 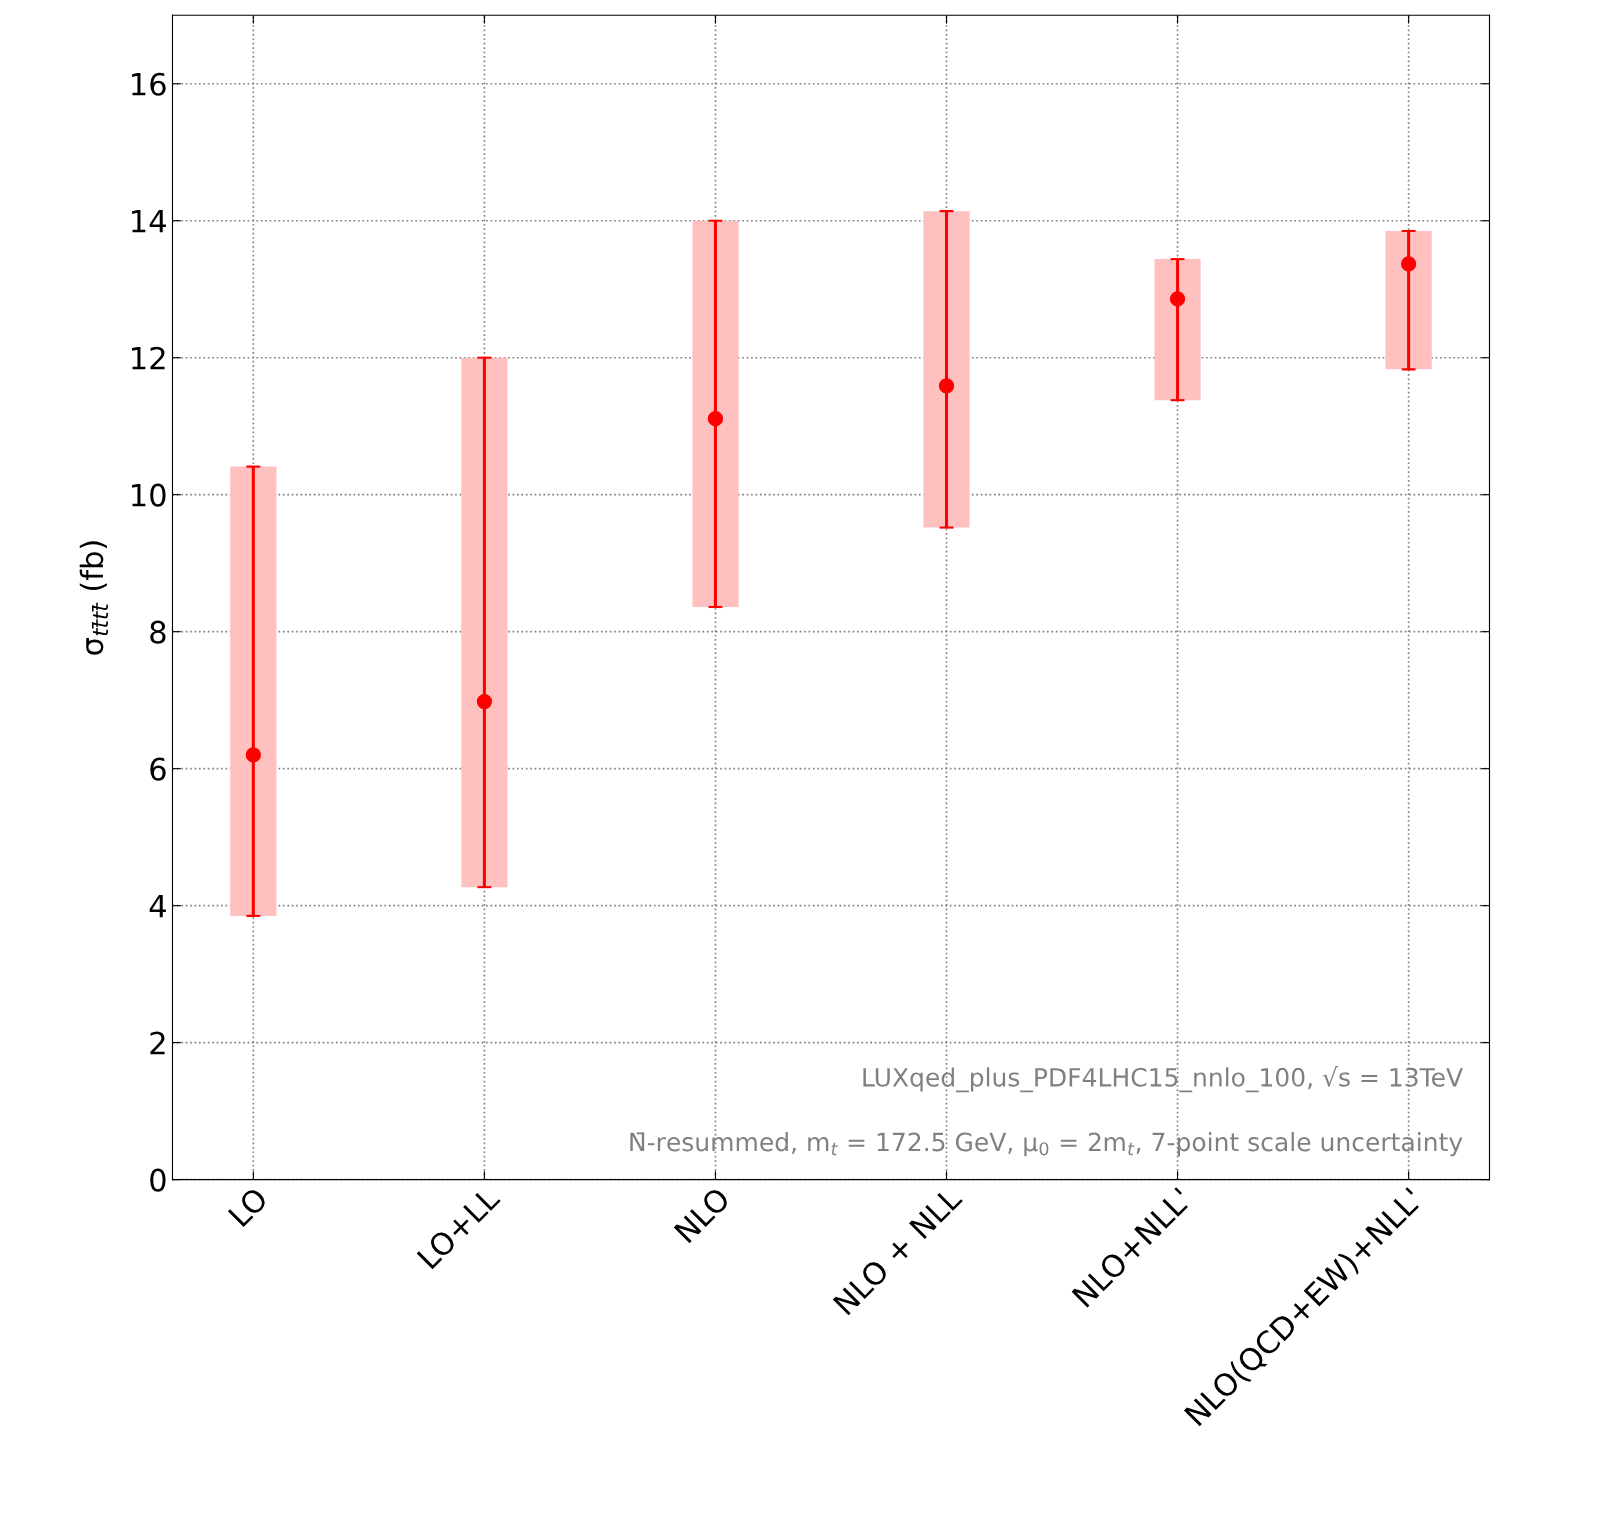 I want to click on annotation: N̄-resummed, m$_{t}$ = 172.5 GeV, μ$_{0}$ = 2m$_{t}$, 7-point scale uncertainty, so click(x=1046, y=1144).